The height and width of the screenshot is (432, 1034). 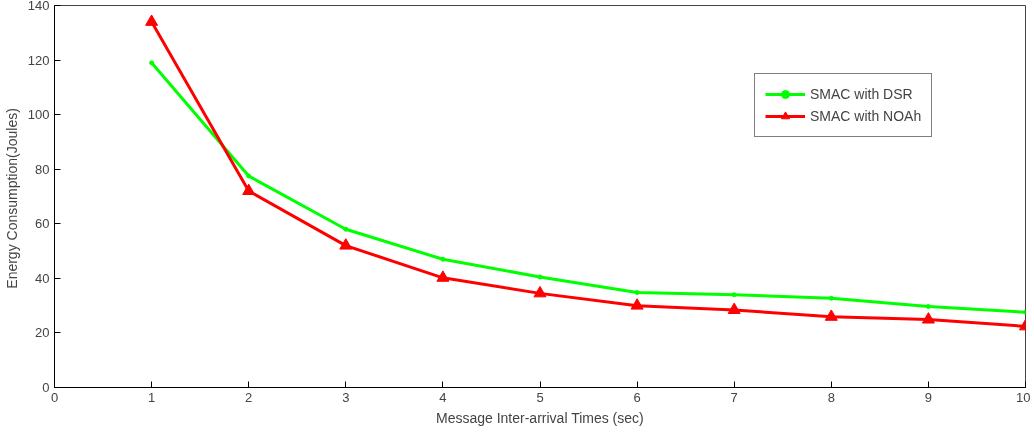 I want to click on x-tick-label: 3, so click(x=346, y=397).